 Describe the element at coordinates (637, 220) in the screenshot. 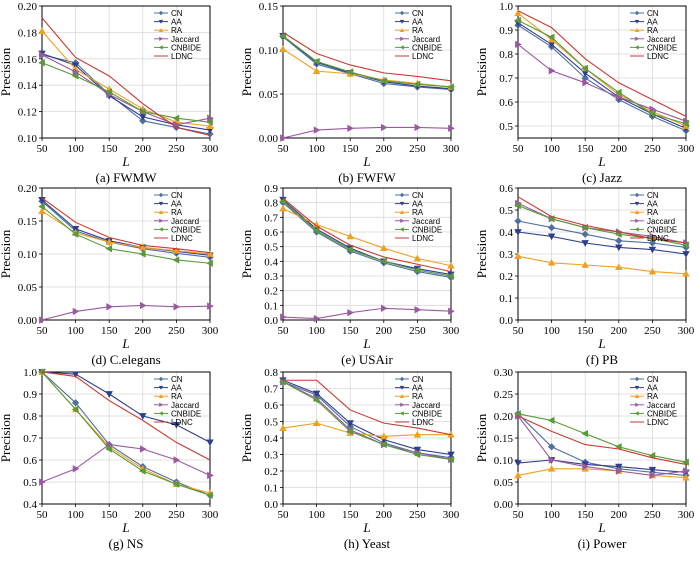

I see `legend-marker-jaccard` at that location.